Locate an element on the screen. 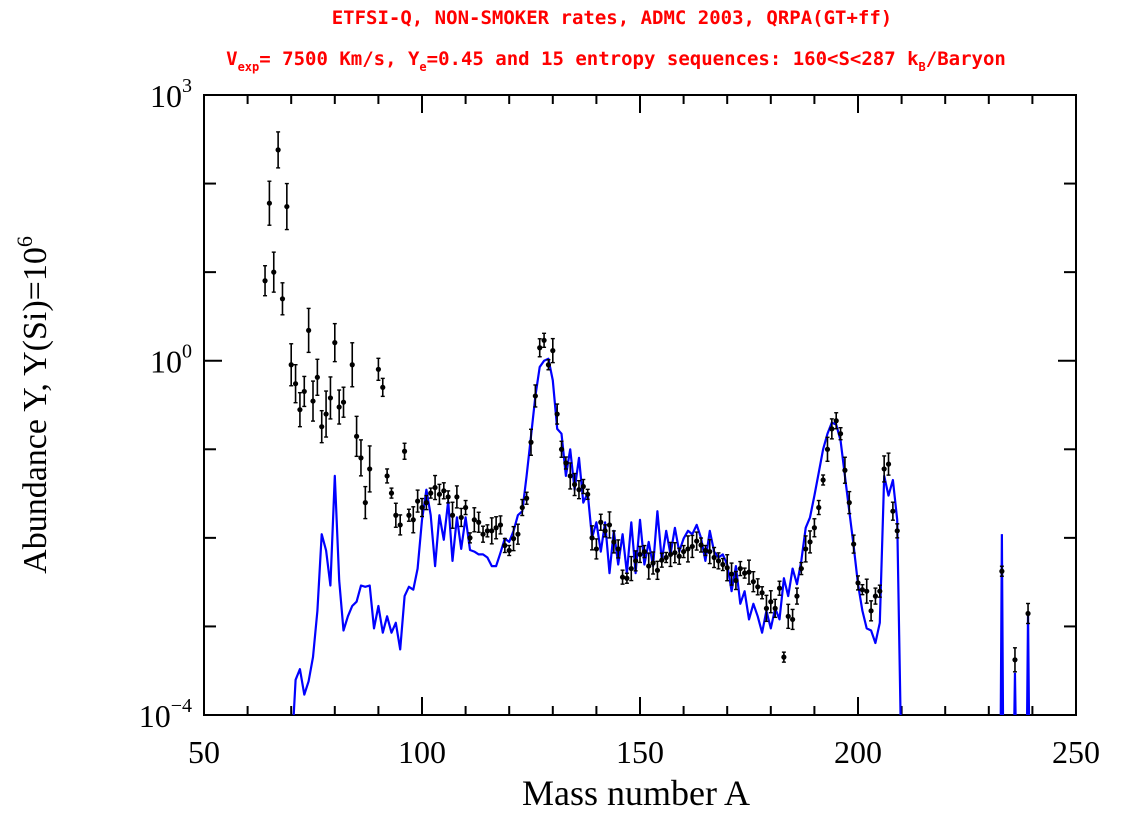 The width and height of the screenshot is (1148, 815). x-tick-label: 100 is located at coordinates (422, 752).